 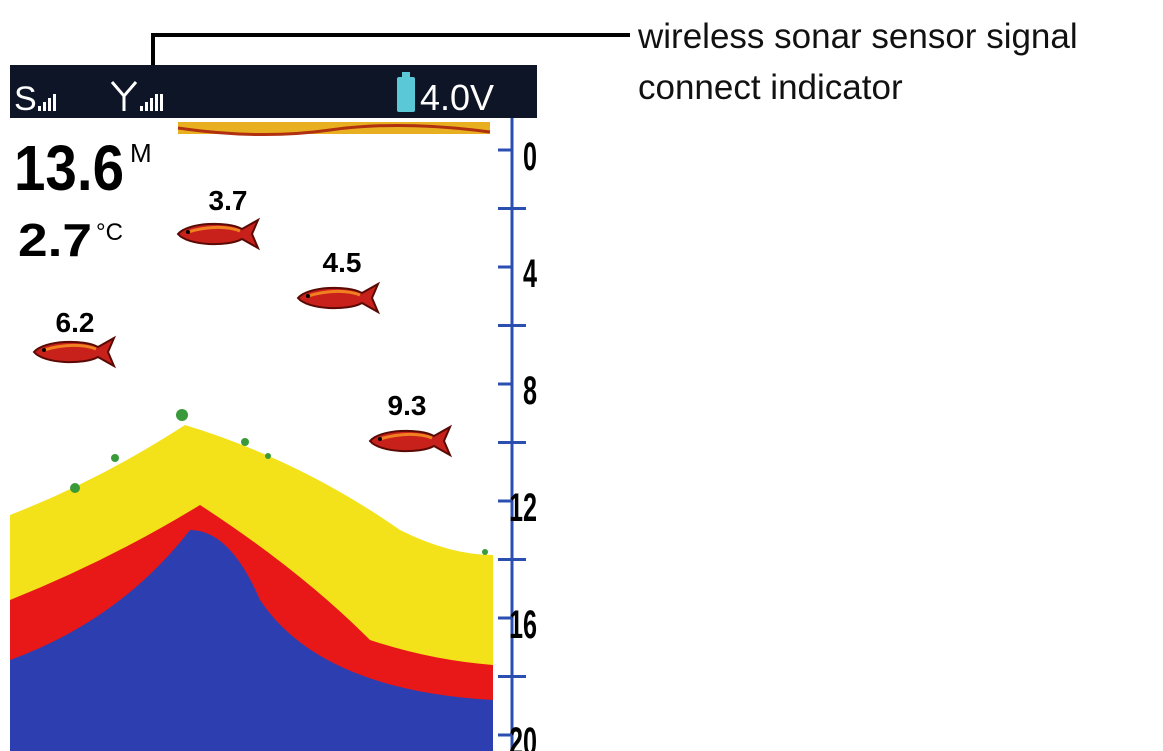 I want to click on fish-depth: 4.5, so click(x=342, y=262).